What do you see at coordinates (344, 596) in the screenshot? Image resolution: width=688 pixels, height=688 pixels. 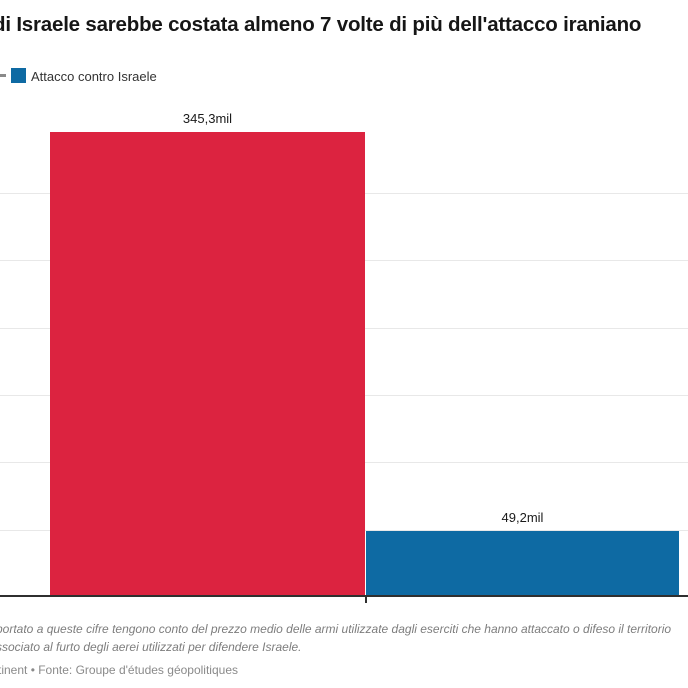 I see `x-axis-line` at bounding box center [344, 596].